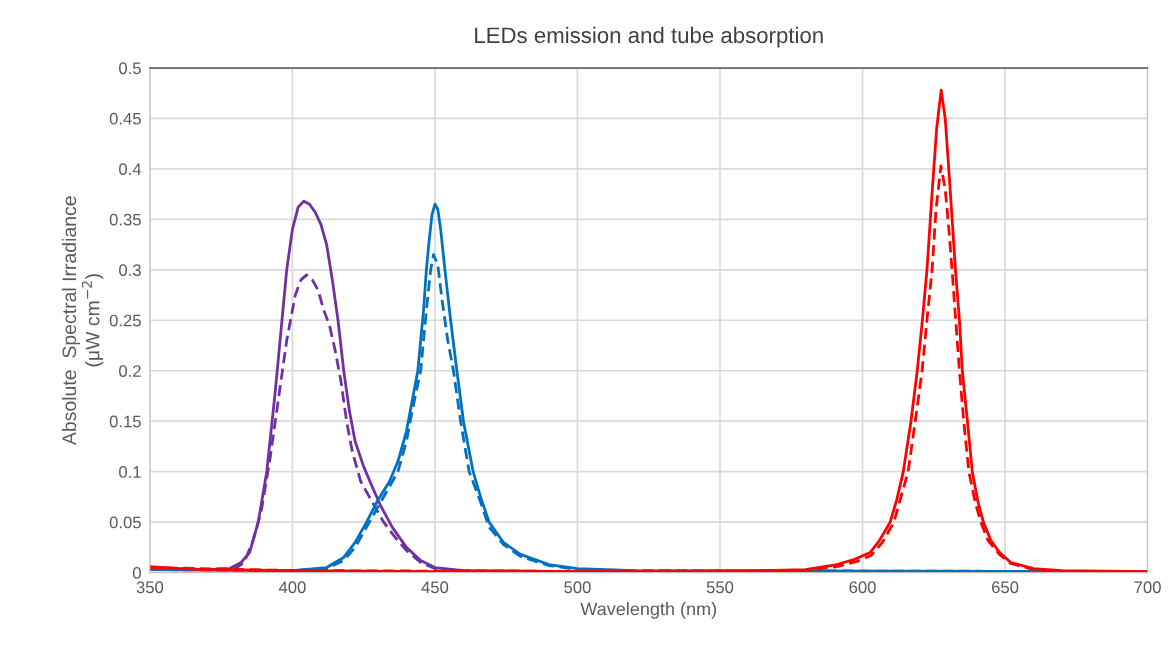 The width and height of the screenshot is (1171, 647). I want to click on y-tick-label: 0.45, so click(125, 118).